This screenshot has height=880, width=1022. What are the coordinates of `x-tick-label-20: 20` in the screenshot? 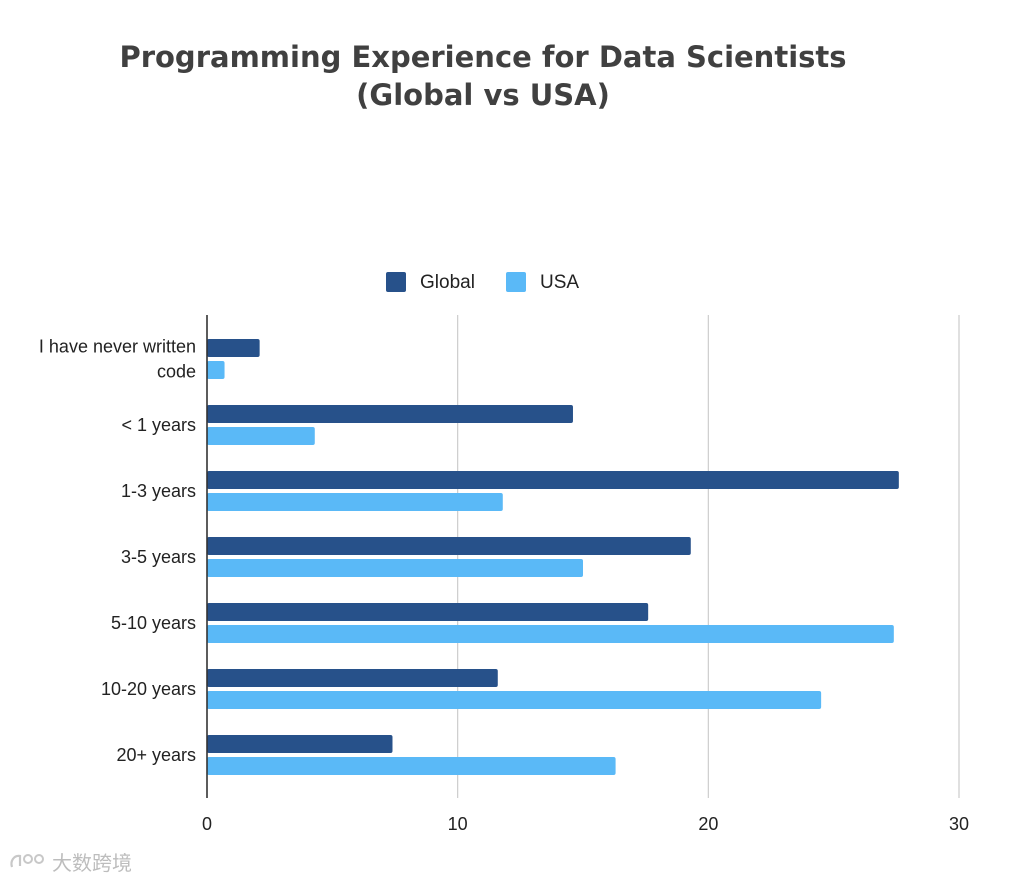 It's located at (708, 824).